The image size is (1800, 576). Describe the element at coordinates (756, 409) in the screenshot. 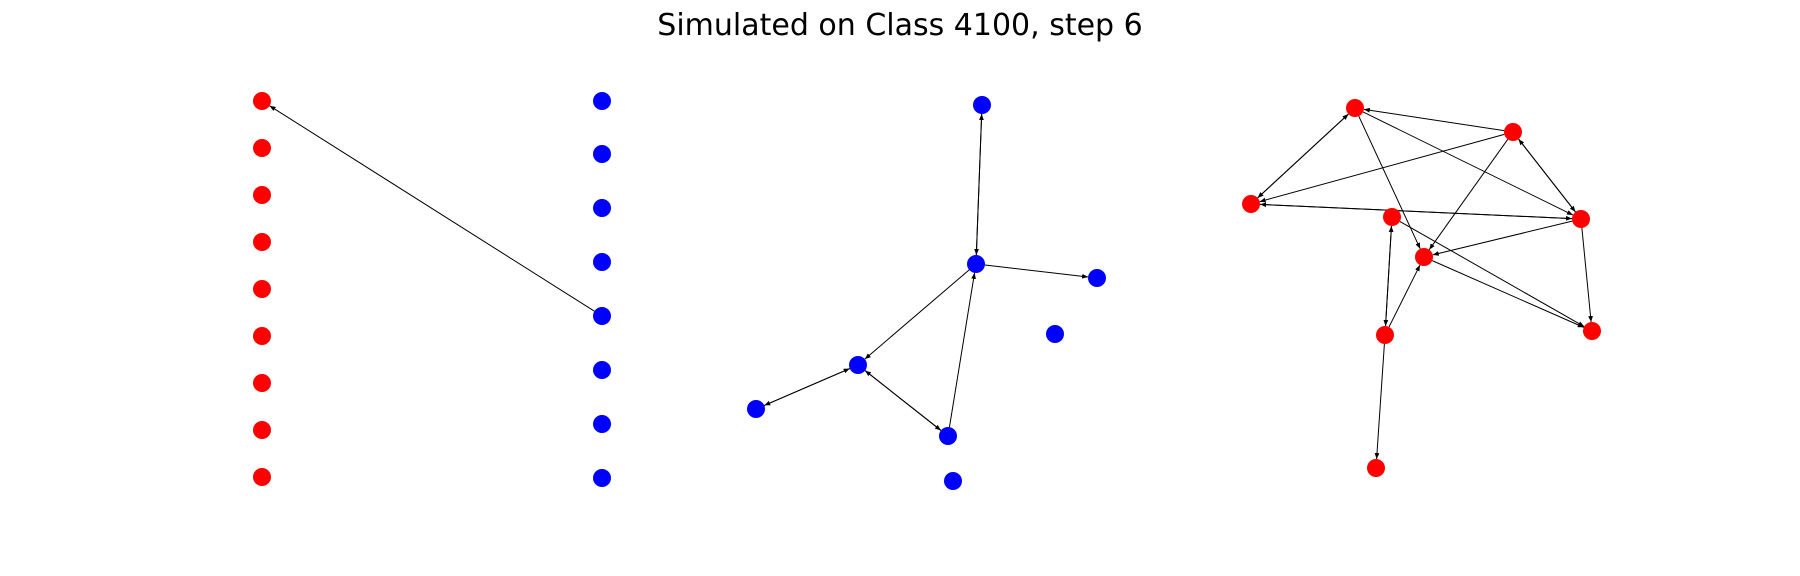

I see `node-n6` at that location.